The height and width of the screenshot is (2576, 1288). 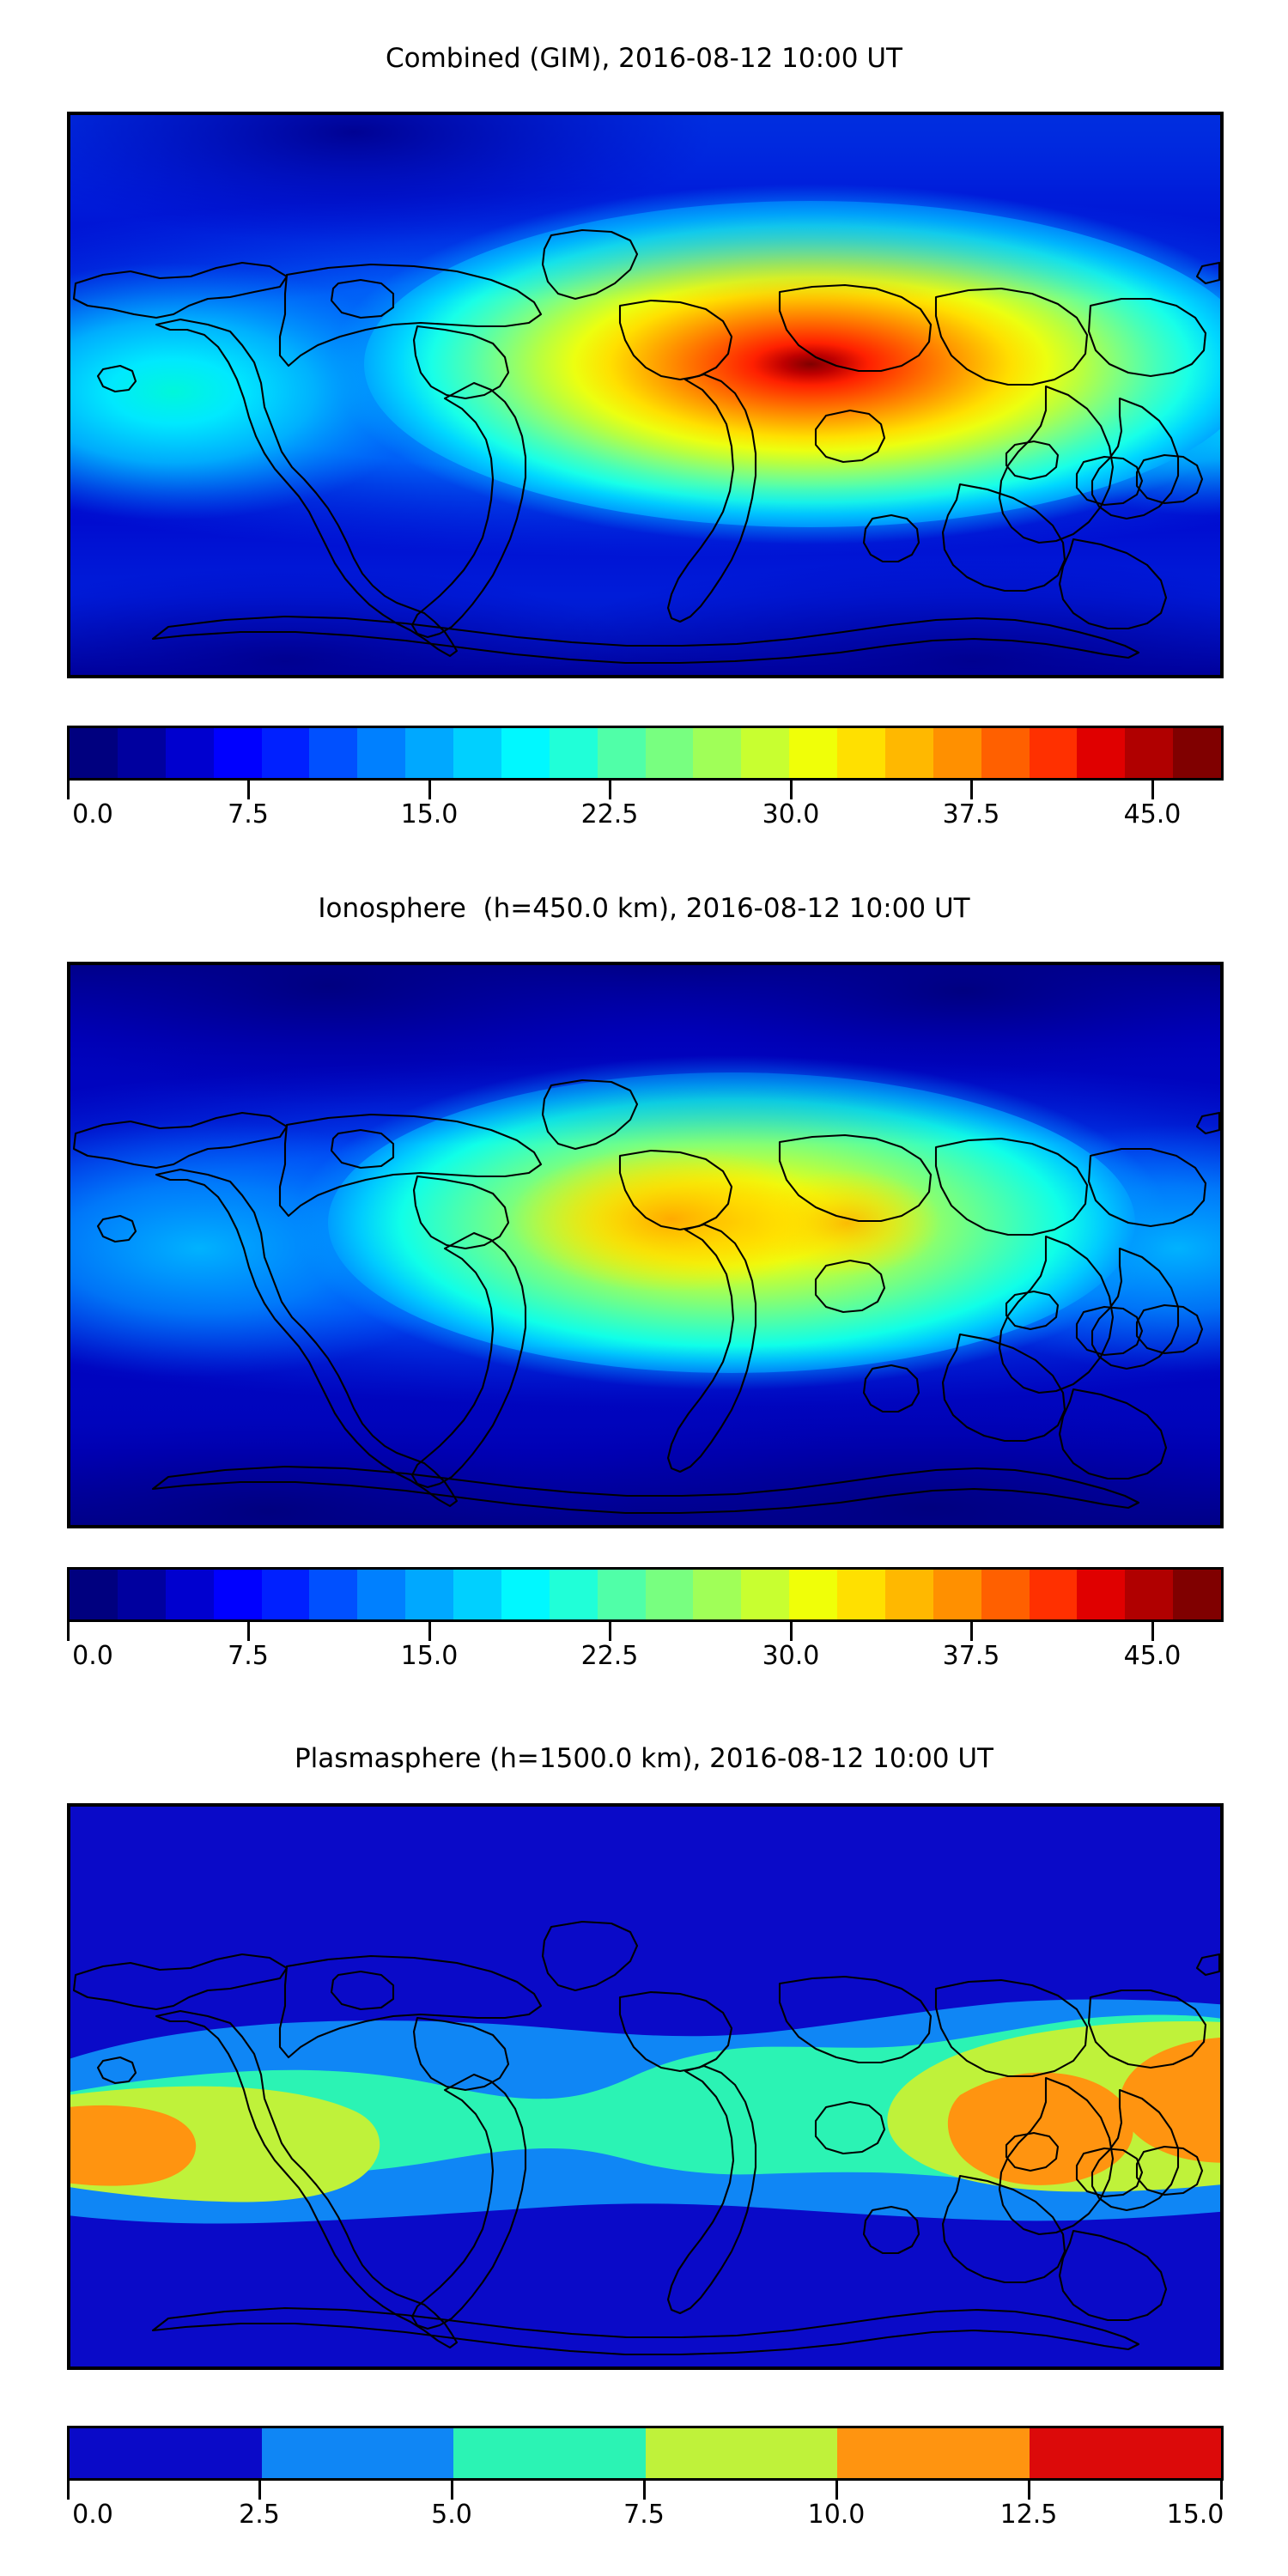 I want to click on colorbar-plasmasphere: 0.0 2.5 5.0 7.5 10.0 12.5 15.0, so click(x=645, y=2484).